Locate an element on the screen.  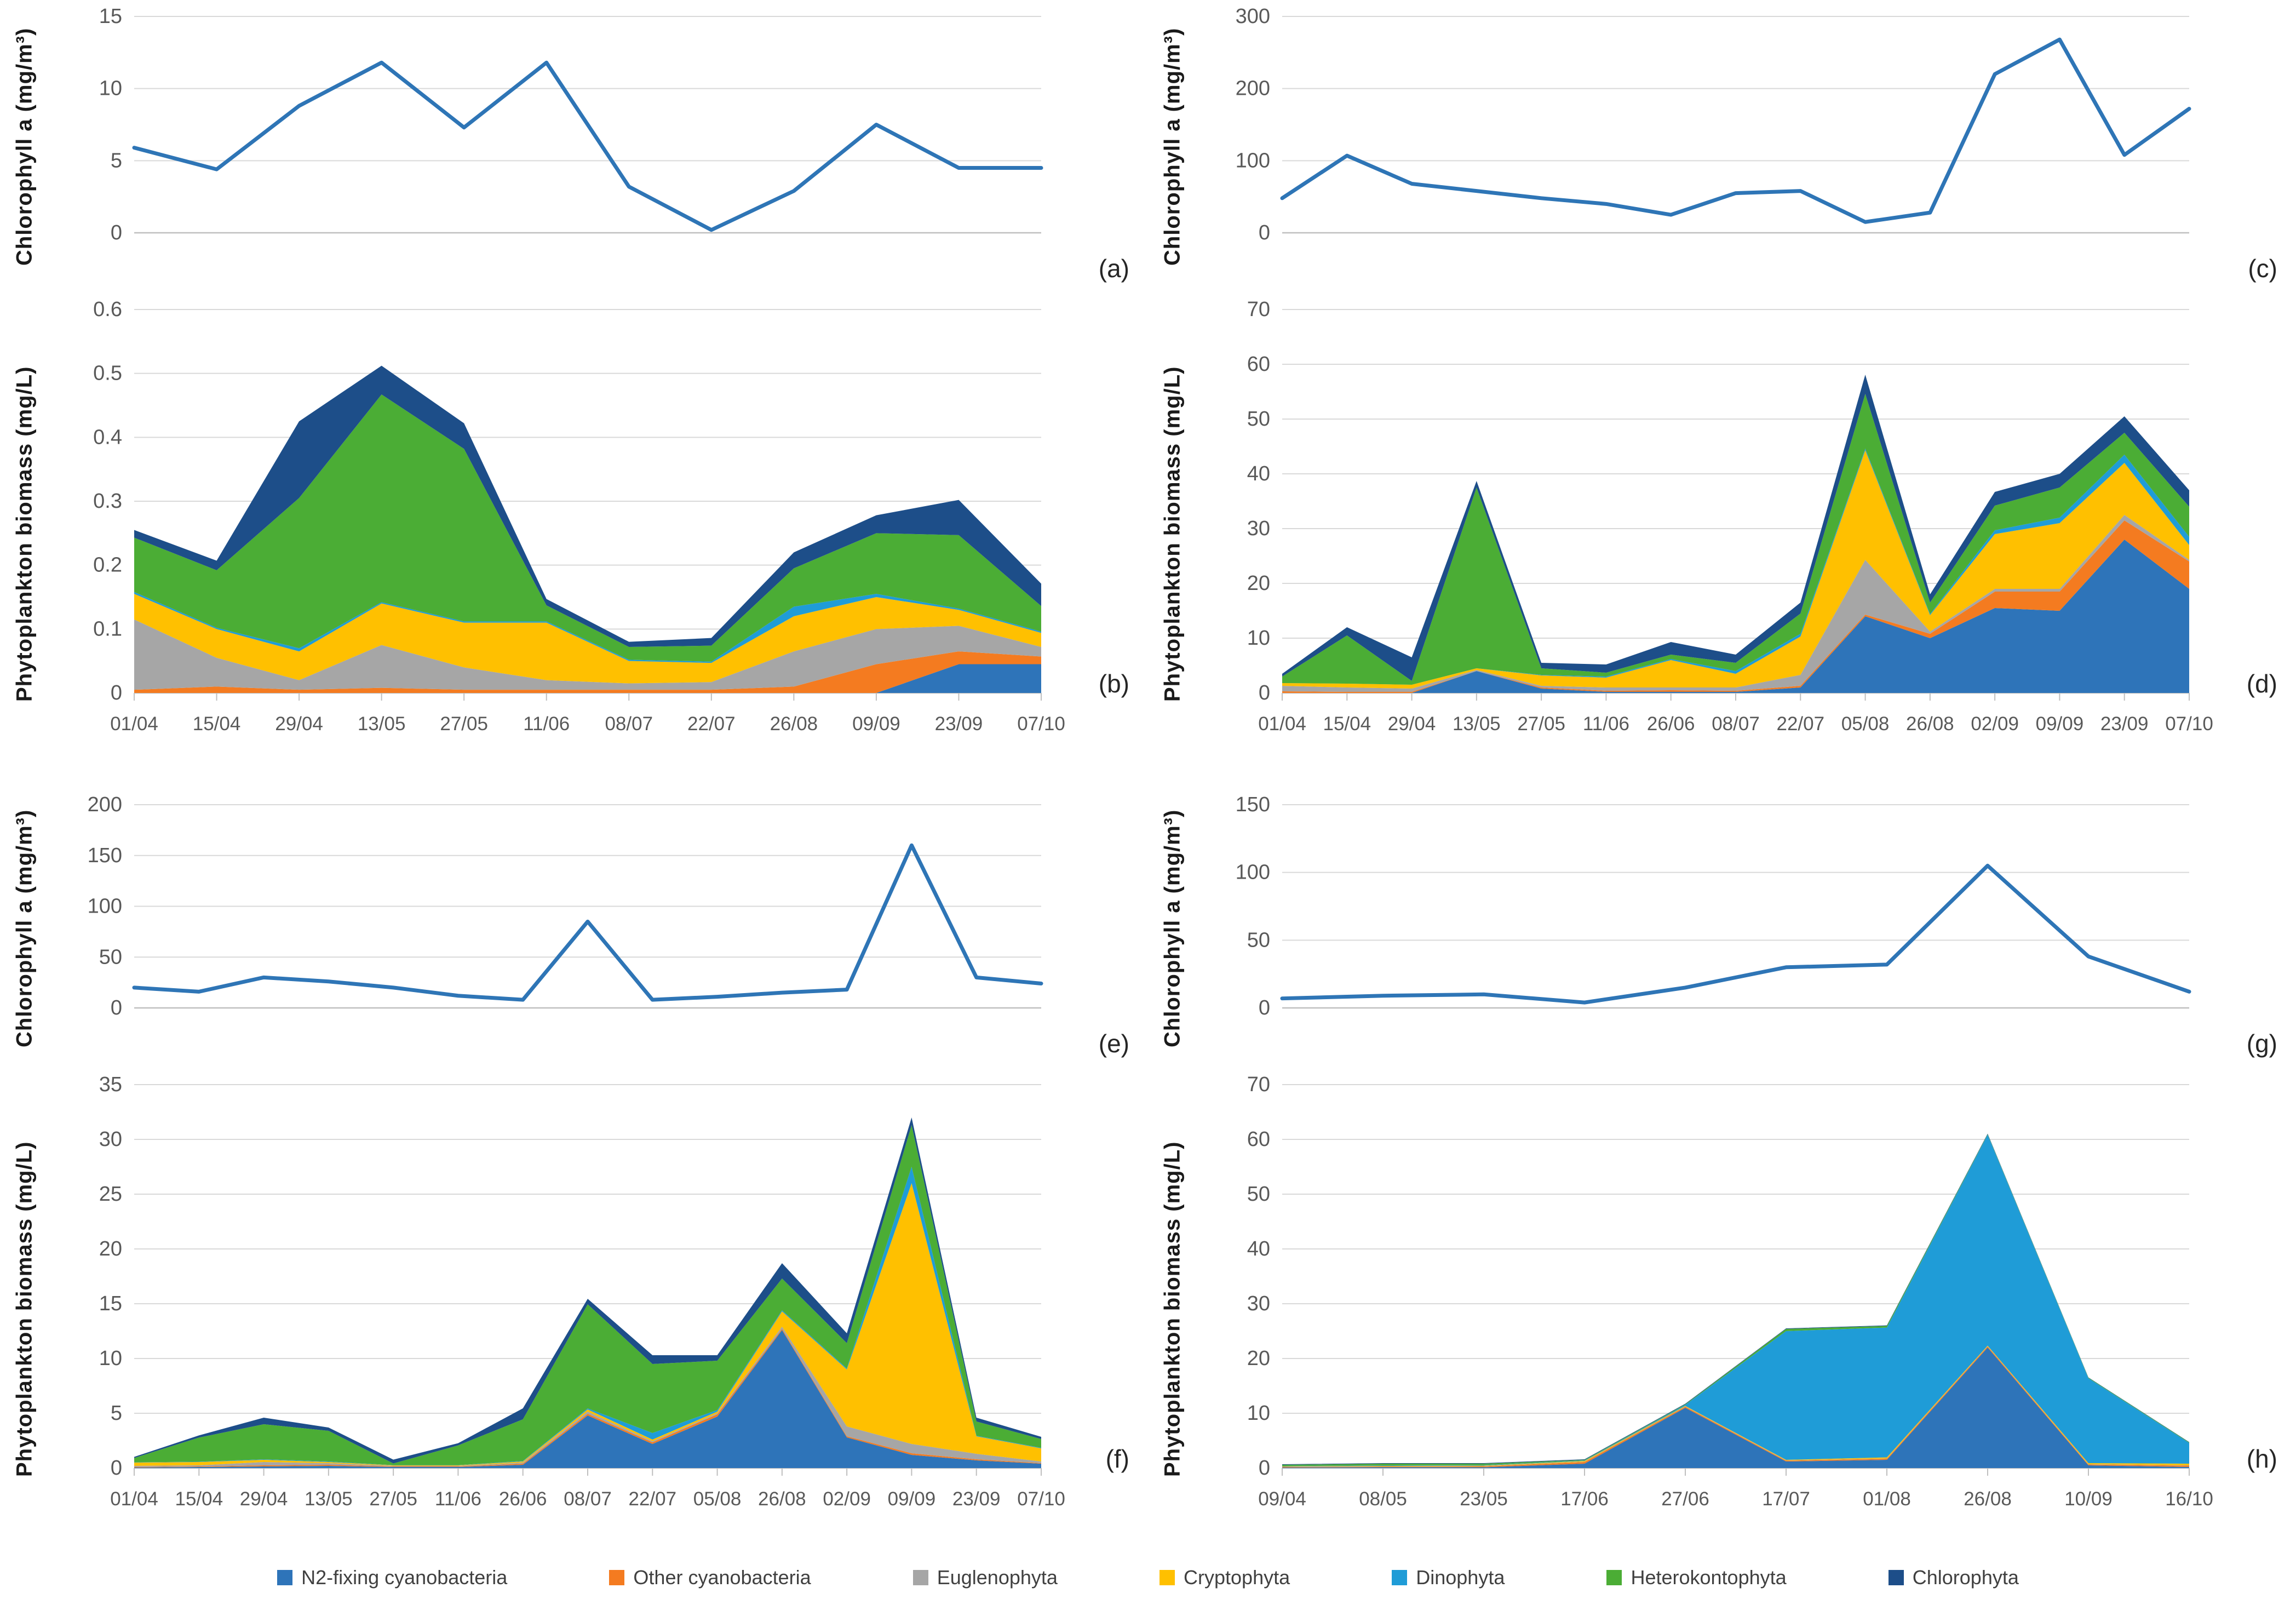
svg-text: 0.5 is located at coordinates (108, 374).